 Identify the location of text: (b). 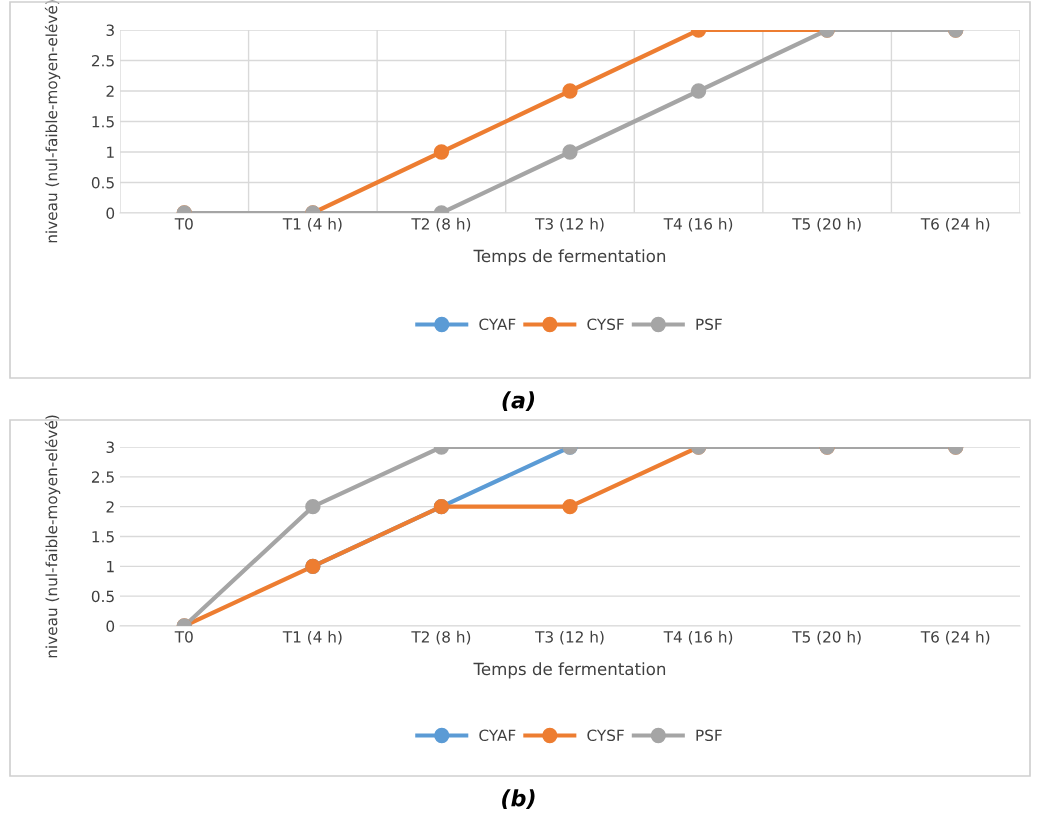
(518, 799).